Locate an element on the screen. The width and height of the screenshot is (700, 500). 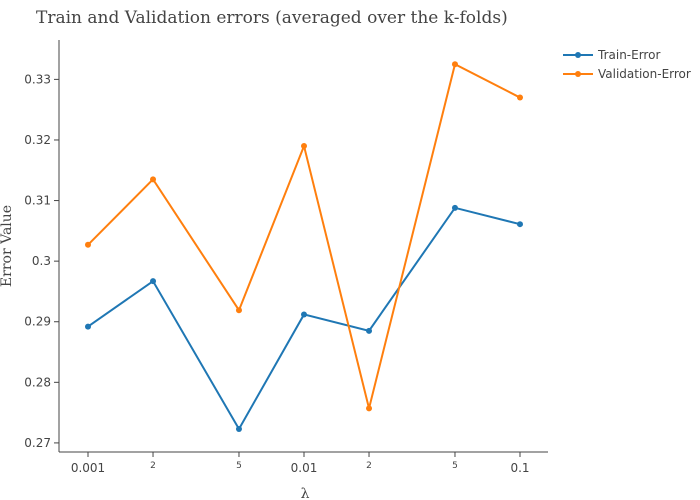
x-axis-title: λ is located at coordinates (305, 493).